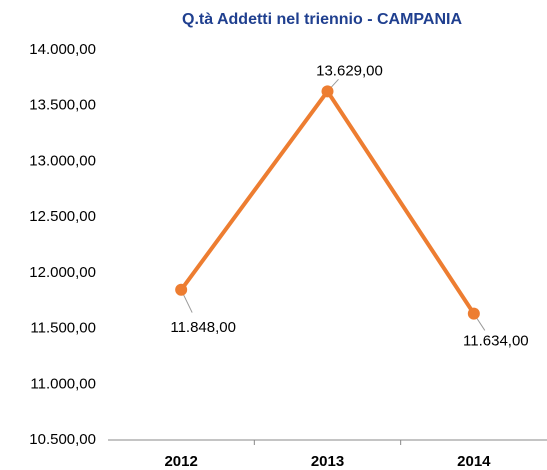 The width and height of the screenshot is (547, 470). Describe the element at coordinates (63, 328) in the screenshot. I see `y-tick-label: 11.500,00` at that location.